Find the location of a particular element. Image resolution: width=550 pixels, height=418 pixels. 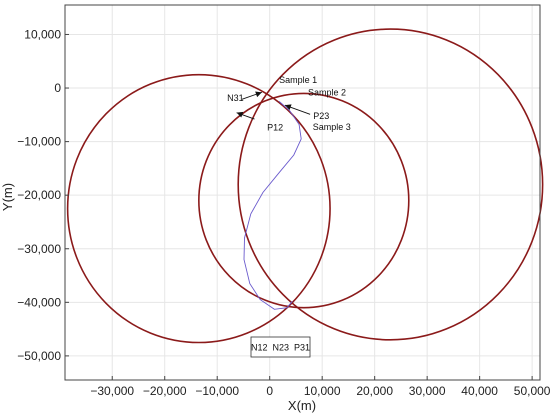

y-tick-label: −10,000 is located at coordinates (39, 142).